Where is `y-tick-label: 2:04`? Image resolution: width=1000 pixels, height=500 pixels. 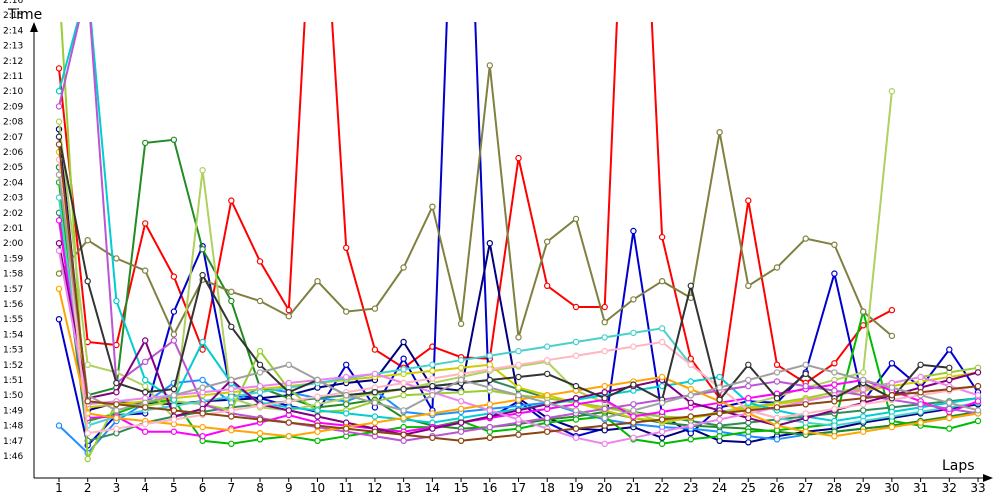 y-tick-label: 2:04 is located at coordinates (13, 183).